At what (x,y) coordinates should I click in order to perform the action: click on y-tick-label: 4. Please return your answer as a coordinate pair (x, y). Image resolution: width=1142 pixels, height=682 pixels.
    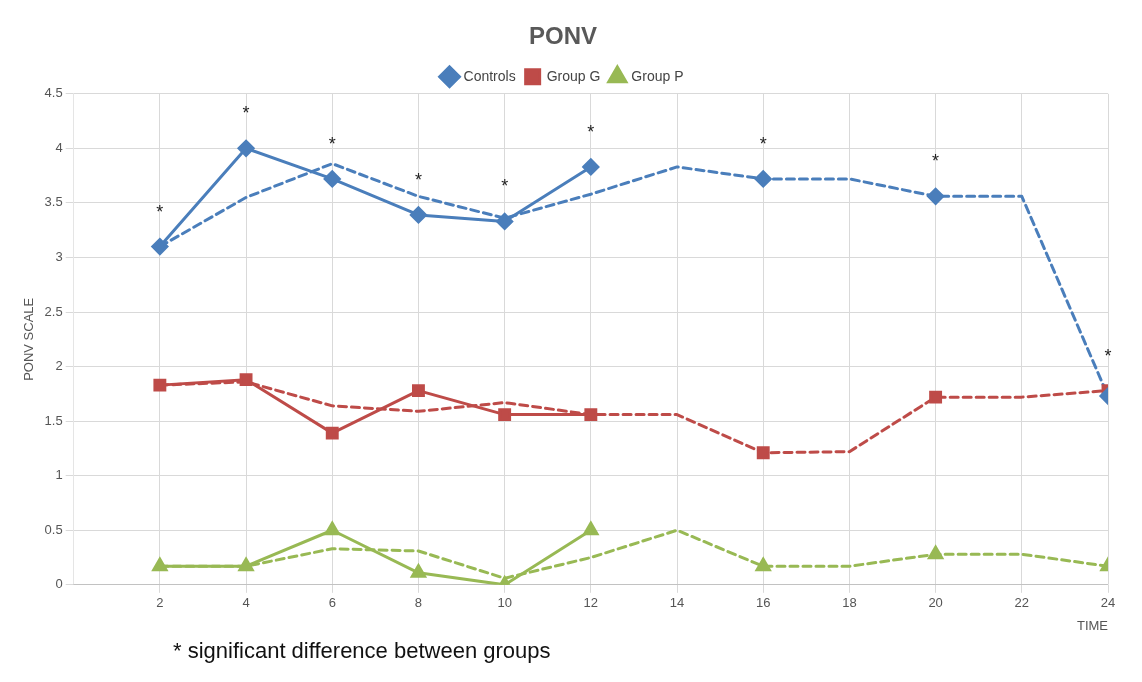
    Looking at the image, I should click on (59, 147).